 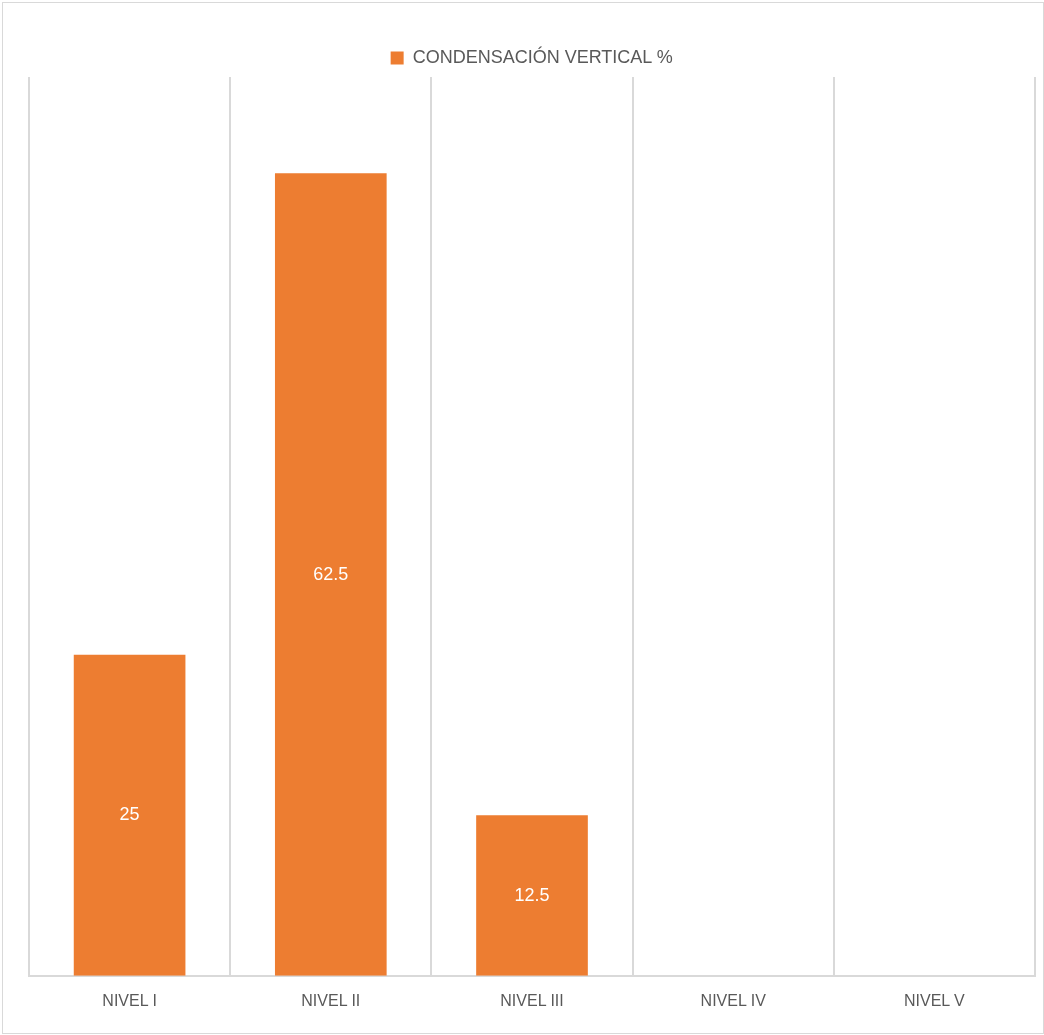 What do you see at coordinates (532, 894) in the screenshot?
I see `data-label: 12.5` at bounding box center [532, 894].